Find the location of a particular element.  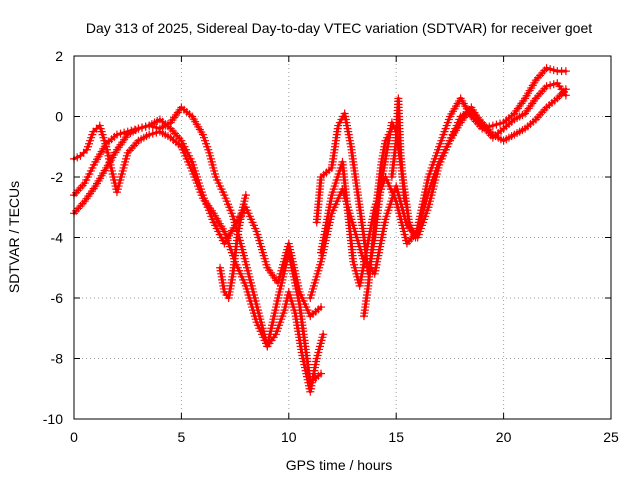

y-tick-label: -2 is located at coordinates (57, 177).